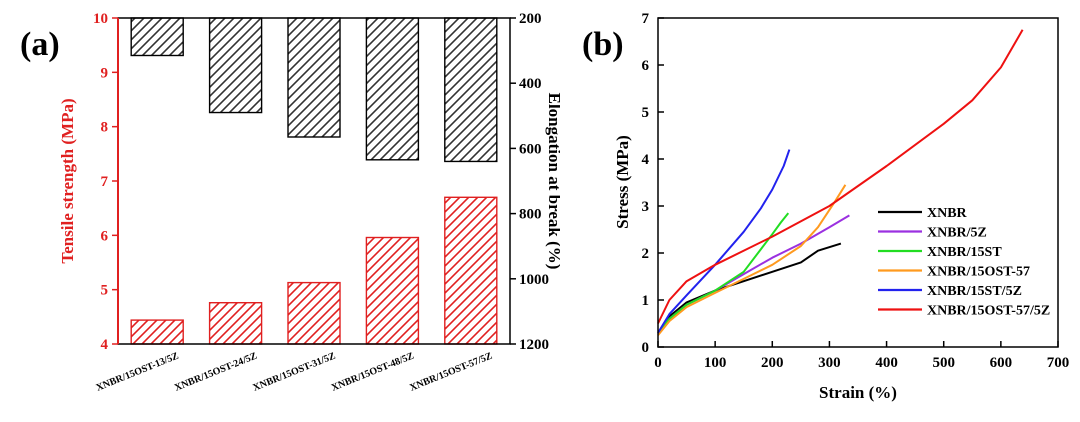 This screenshot has height=422, width=1080. Describe the element at coordinates (829, 363) in the screenshot. I see `xtick-label: 300` at that location.